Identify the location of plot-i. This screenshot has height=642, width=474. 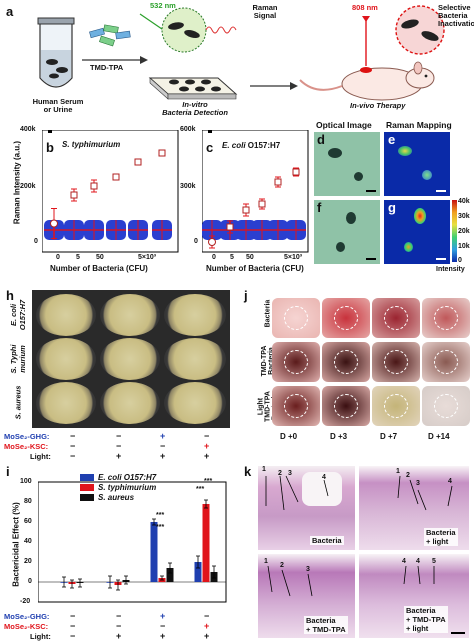
(132, 542).